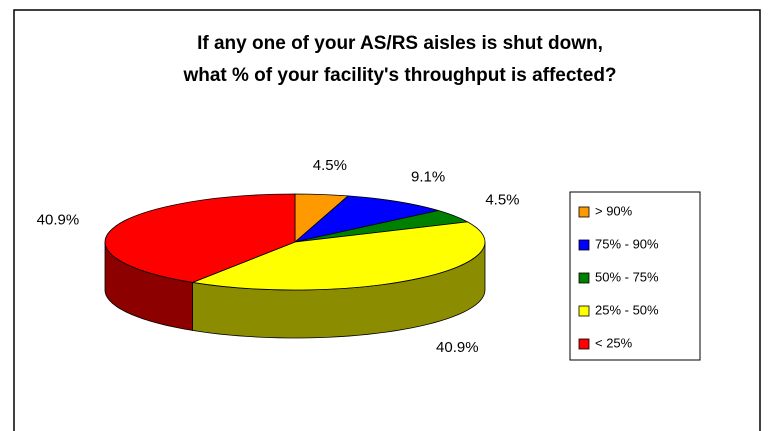 The image size is (772, 431). What do you see at coordinates (627, 276) in the screenshot?
I see `legend-label: 50% - 75%` at bounding box center [627, 276].